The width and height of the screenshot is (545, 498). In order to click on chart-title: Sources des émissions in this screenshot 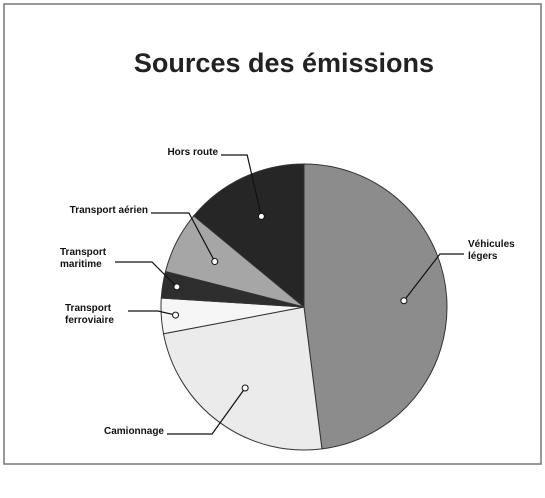, I will do `click(284, 63)`.